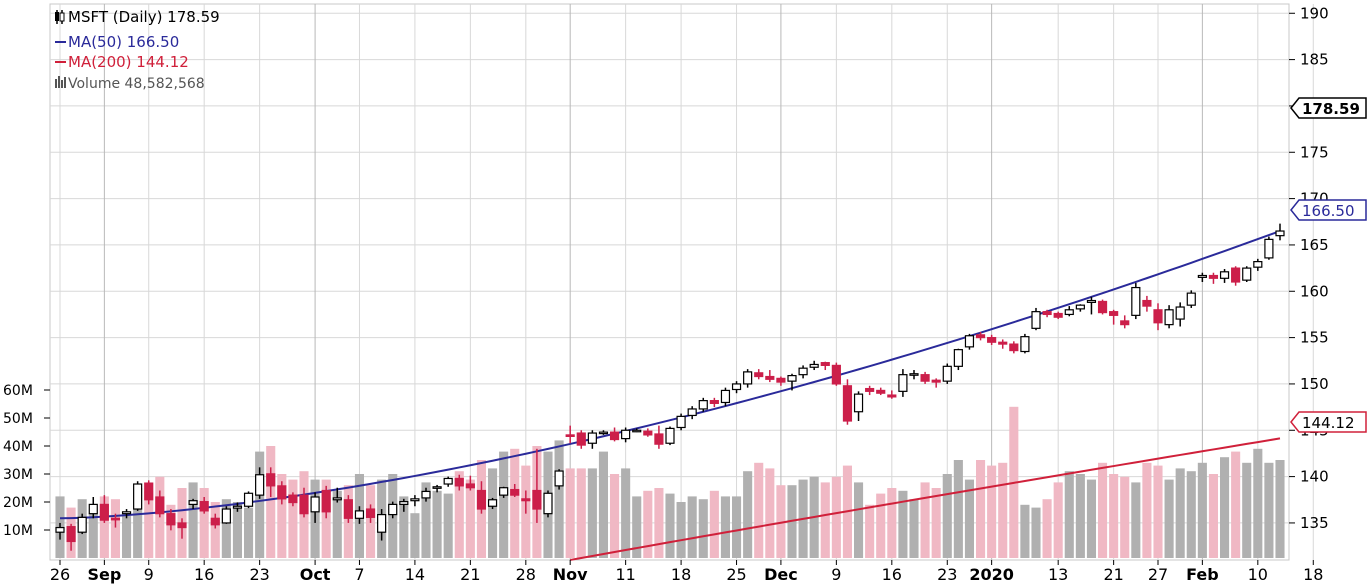 The height and width of the screenshot is (587, 1369). Describe the element at coordinates (991, 574) in the screenshot. I see `date-tick-label: 2020` at that location.